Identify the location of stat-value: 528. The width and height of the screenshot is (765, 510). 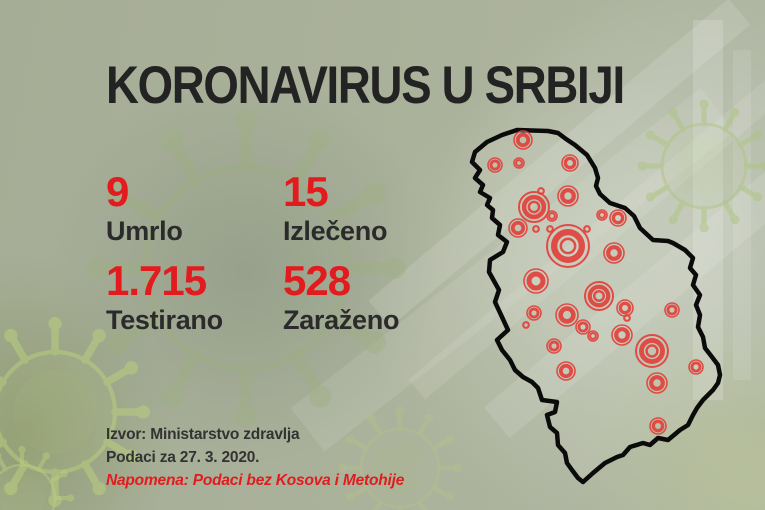
(317, 280).